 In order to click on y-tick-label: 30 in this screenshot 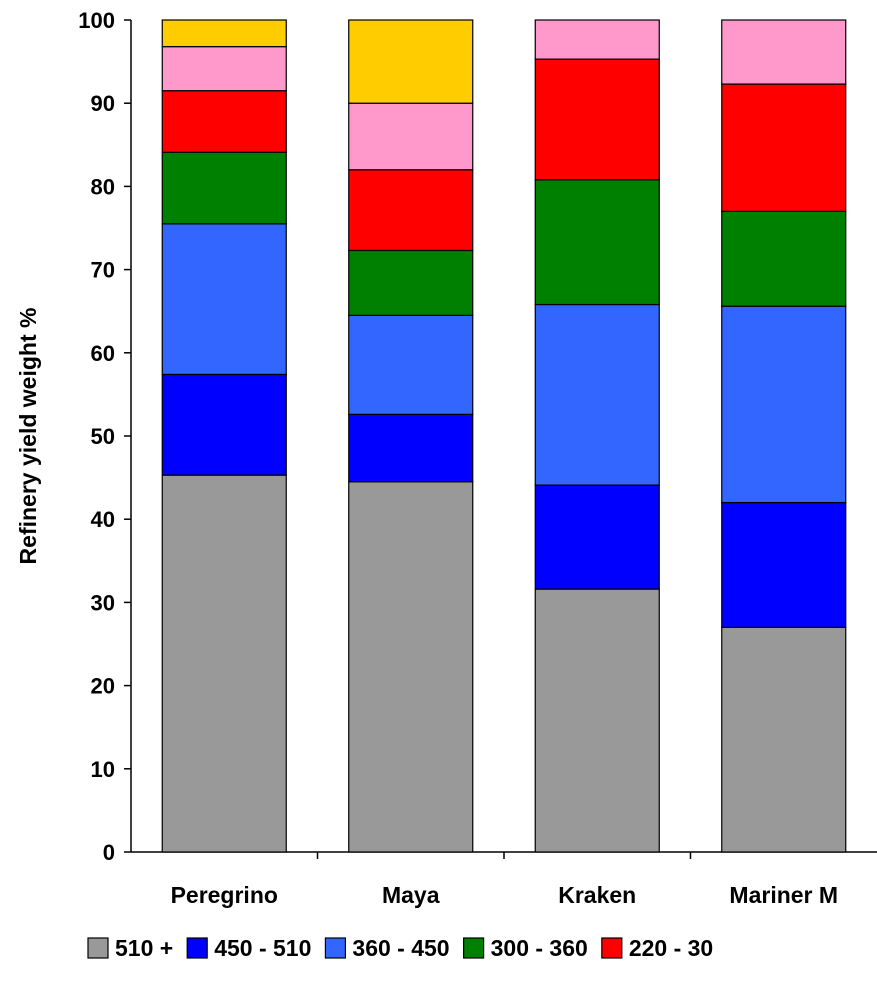, I will do `click(103, 602)`.